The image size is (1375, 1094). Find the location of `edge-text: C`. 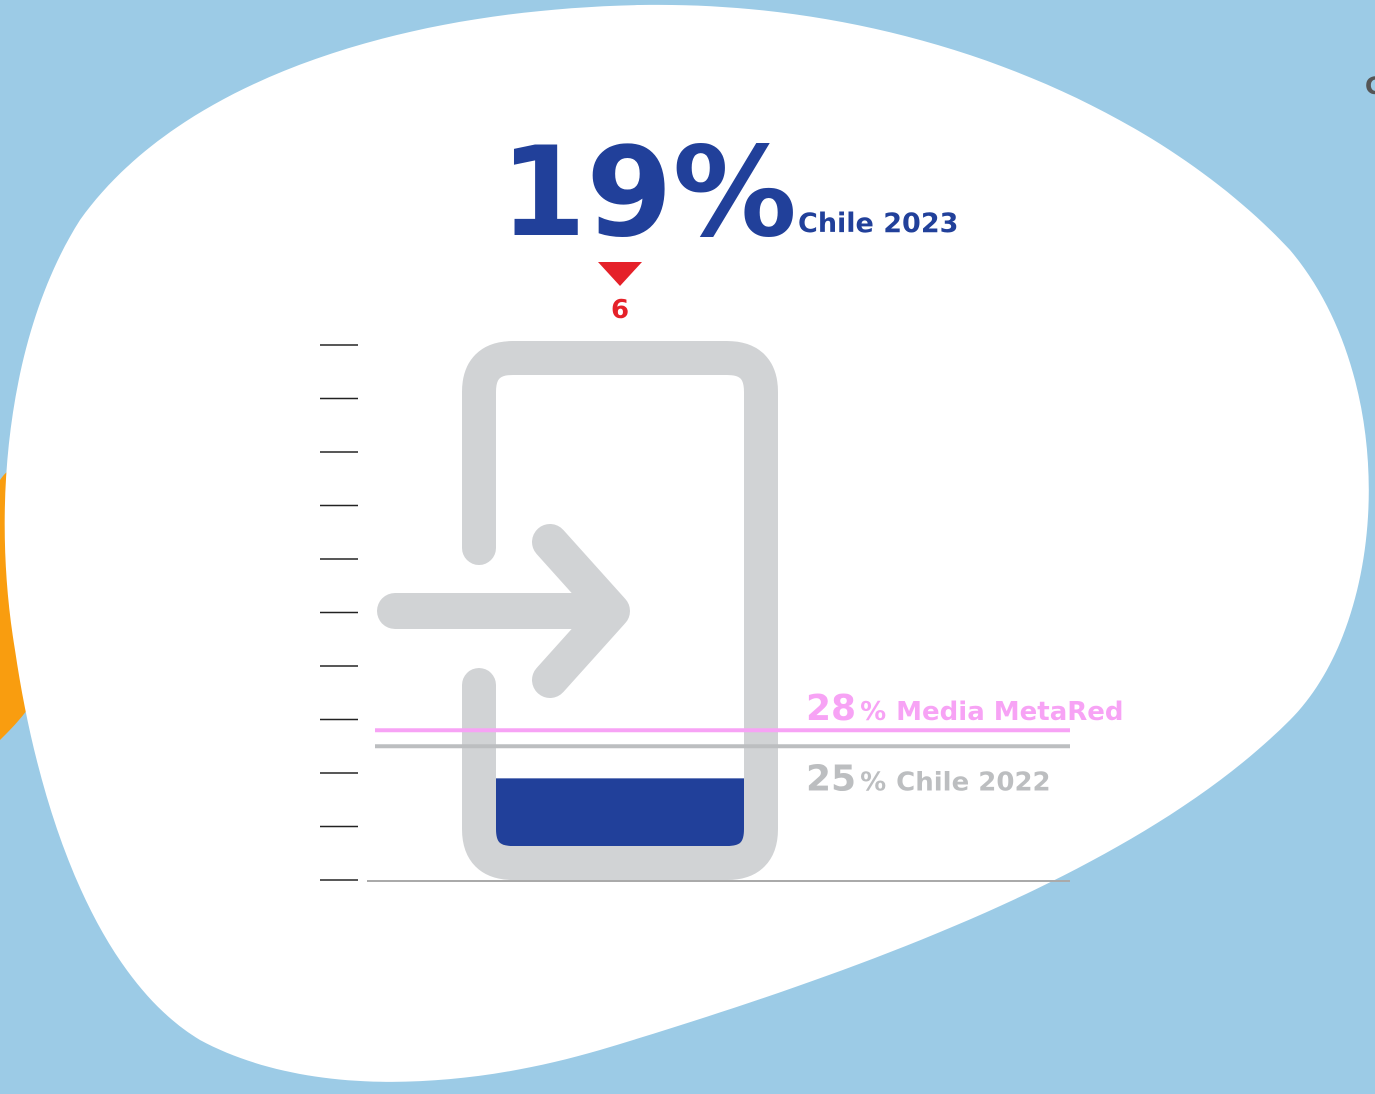

edge-text: C is located at coordinates (1370, 86).